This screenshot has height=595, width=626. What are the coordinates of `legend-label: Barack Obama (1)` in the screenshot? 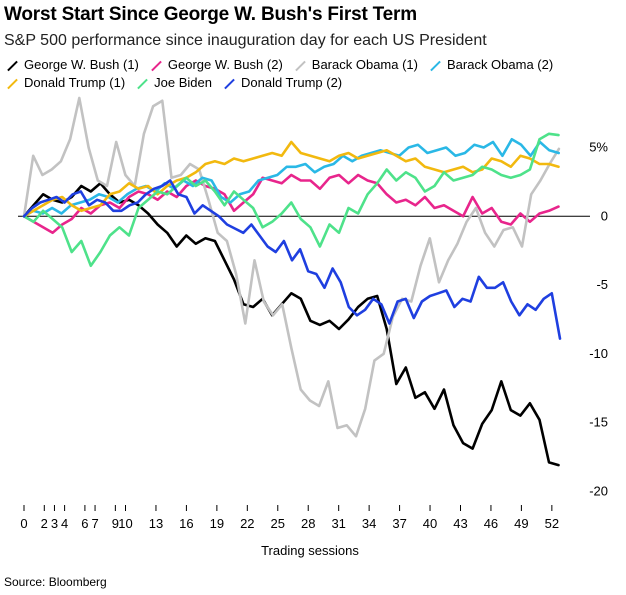 It's located at (364, 64).